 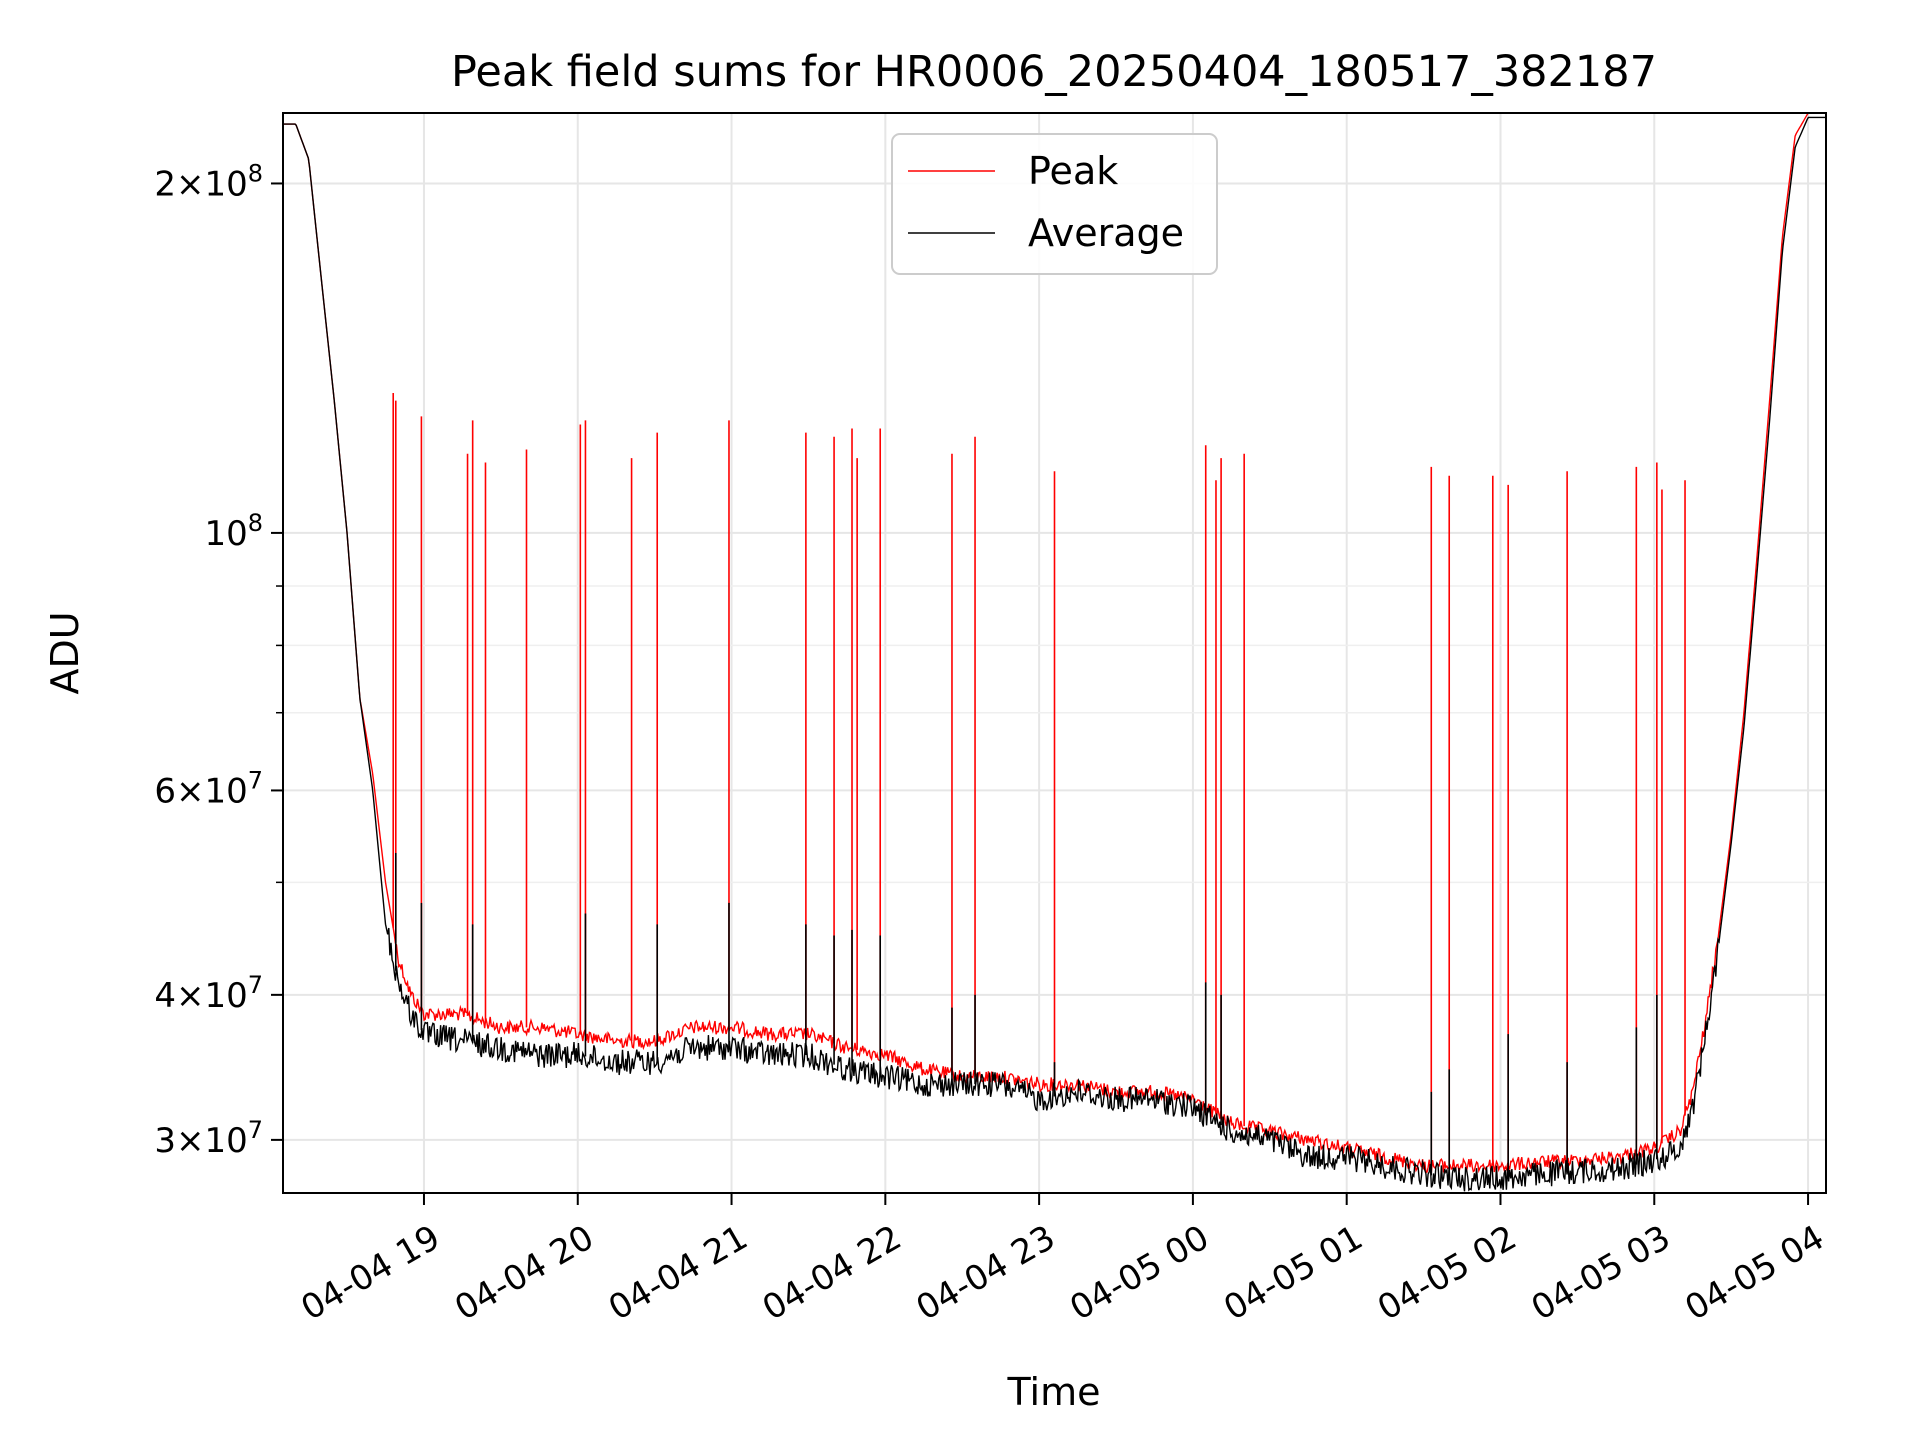 I want to click on y-tick-label-3: 108, so click(x=233, y=531).